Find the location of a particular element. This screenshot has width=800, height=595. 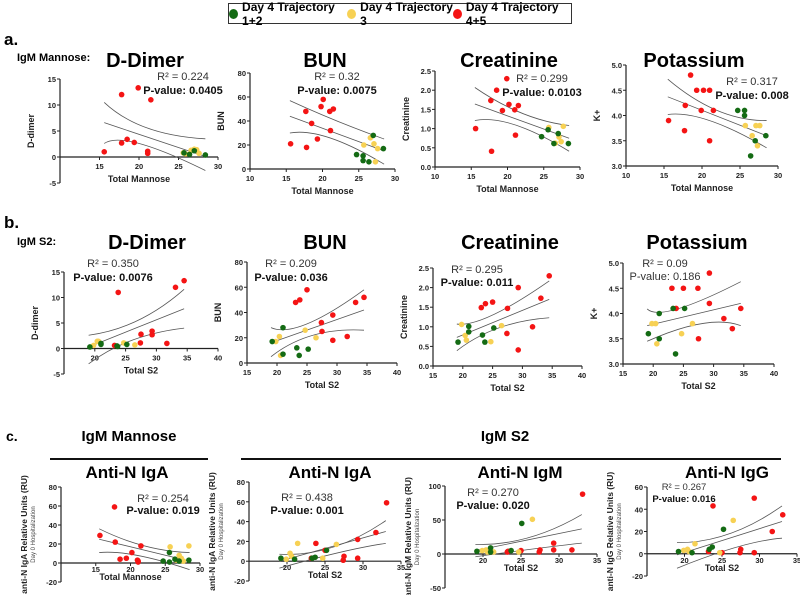

y-tick-label: 3.0 is located at coordinates (614, 364).